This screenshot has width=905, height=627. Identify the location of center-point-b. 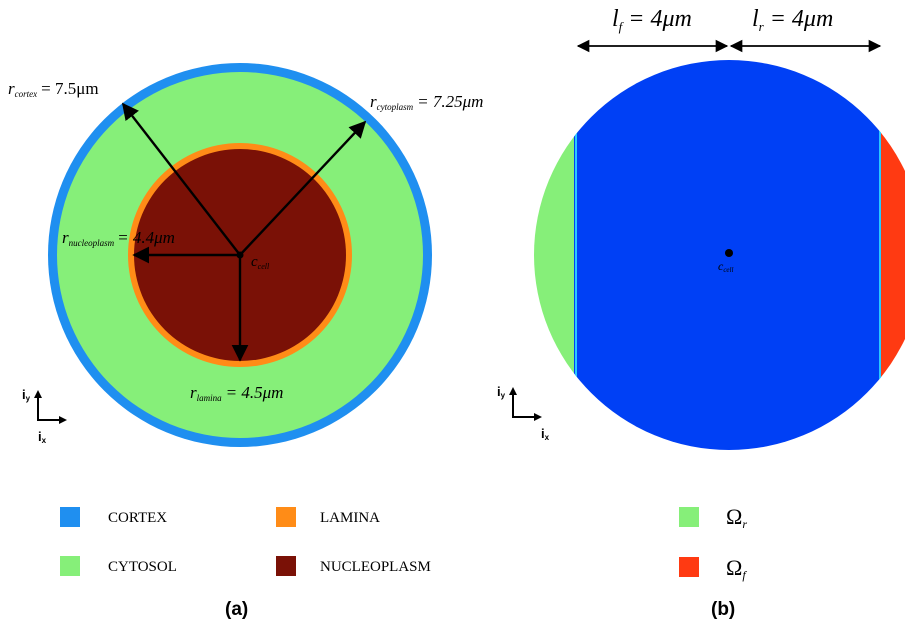
(729, 253).